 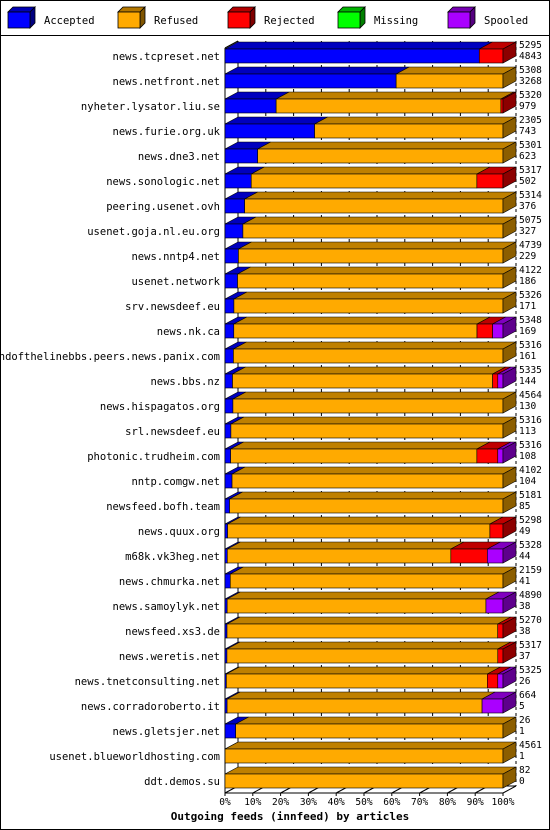 What do you see at coordinates (530, 270) in the screenshot?
I see `offered-value-label: 4122` at bounding box center [530, 270].